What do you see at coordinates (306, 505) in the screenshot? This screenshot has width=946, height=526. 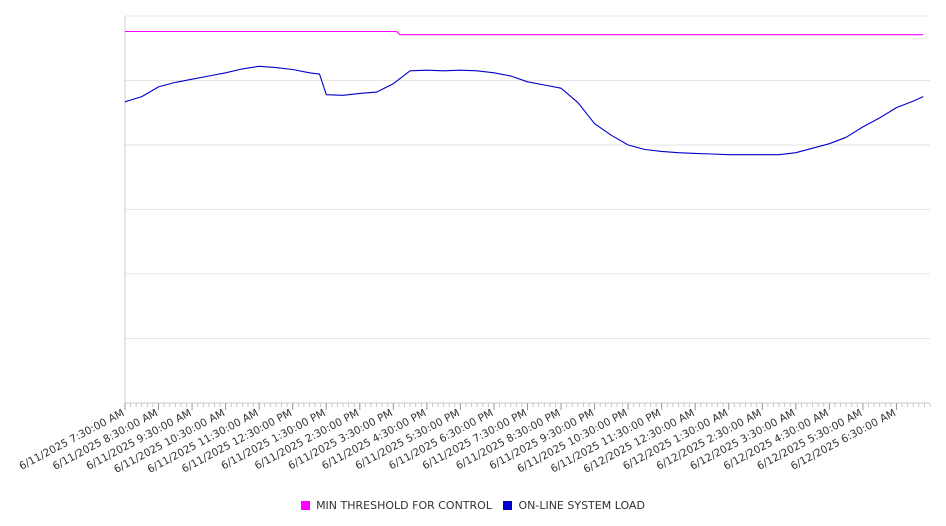 I see `legend-swatch-threshold` at bounding box center [306, 505].